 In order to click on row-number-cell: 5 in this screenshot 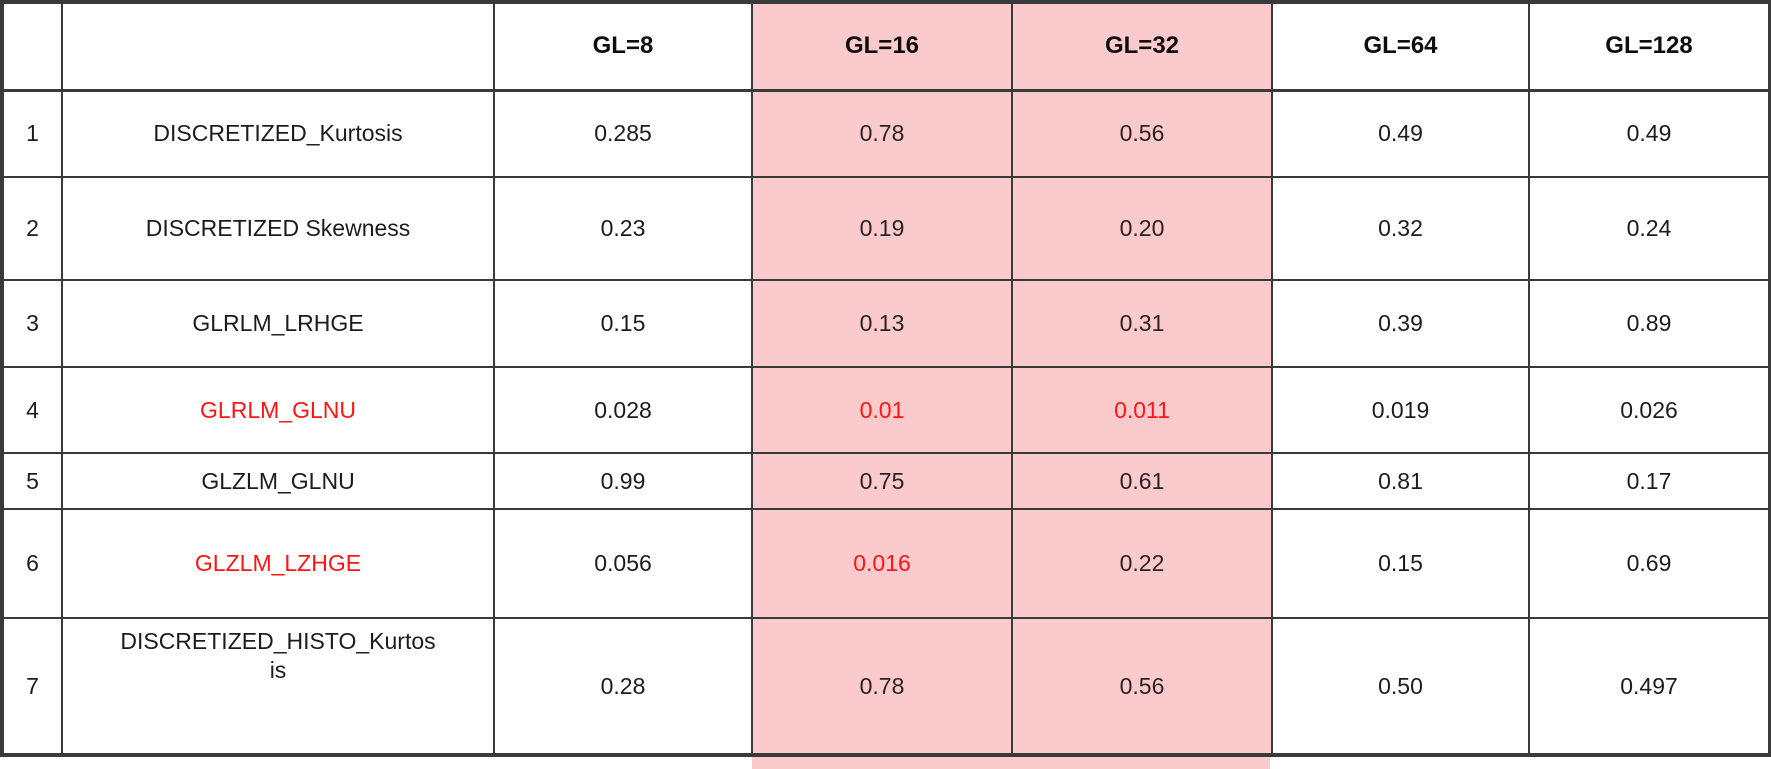, I will do `click(32, 481)`.